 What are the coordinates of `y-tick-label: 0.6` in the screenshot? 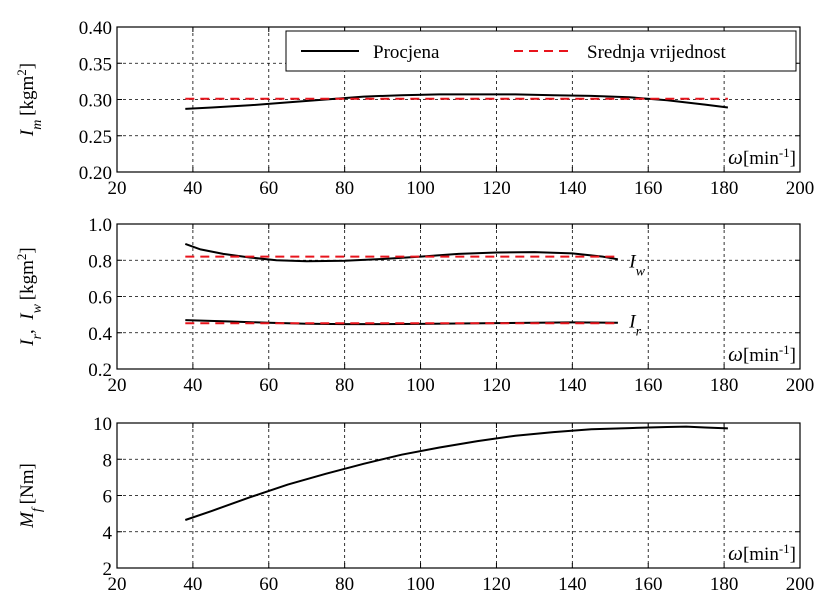 It's located at (100, 298).